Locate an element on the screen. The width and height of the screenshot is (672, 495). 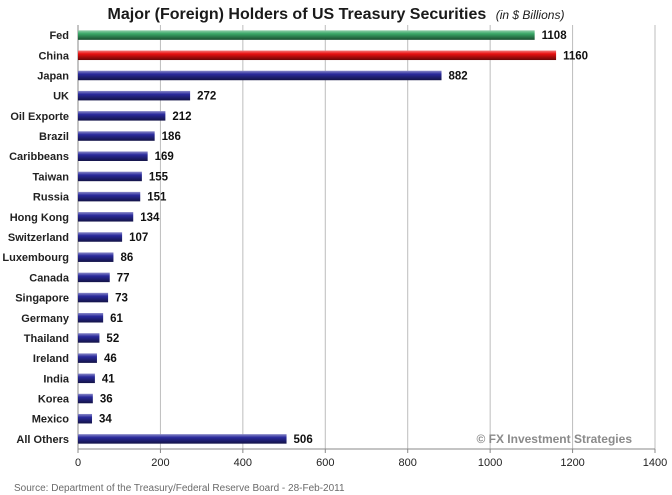
category-label: Thailand is located at coordinates (46, 339).